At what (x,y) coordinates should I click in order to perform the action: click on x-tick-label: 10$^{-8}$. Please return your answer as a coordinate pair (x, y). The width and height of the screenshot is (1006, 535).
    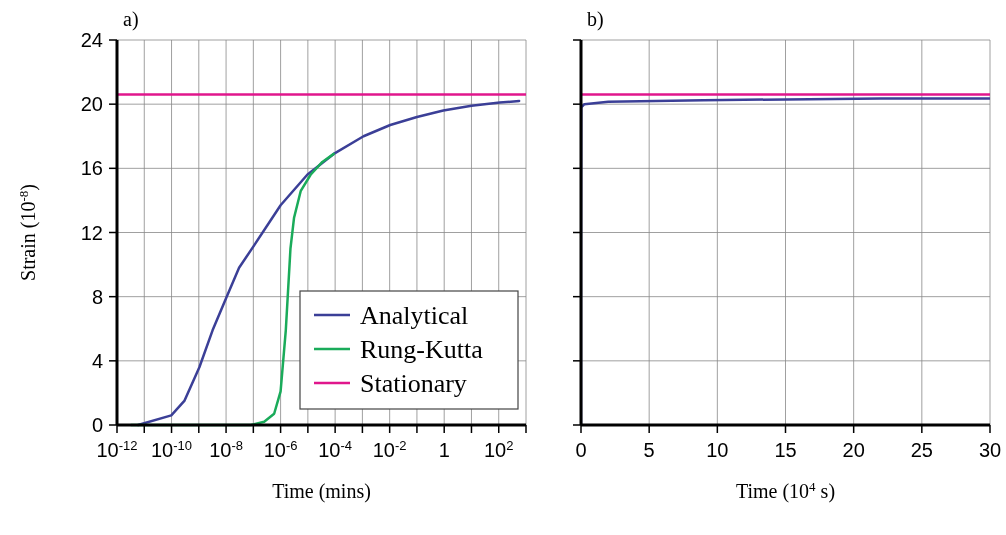
    Looking at the image, I should click on (226, 449).